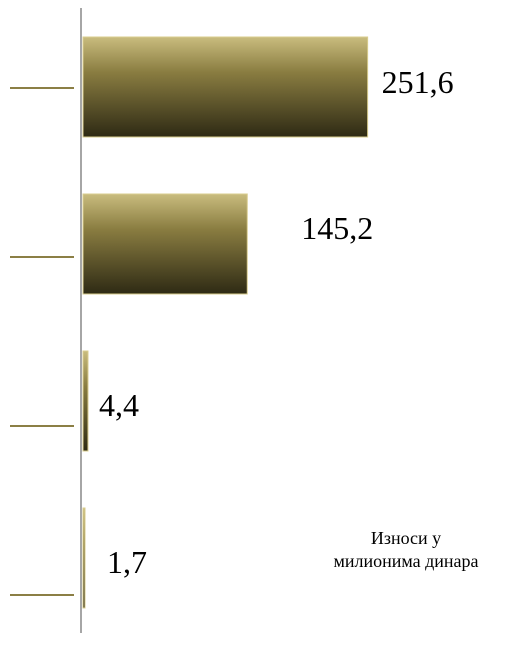 The height and width of the screenshot is (646, 526). What do you see at coordinates (119, 405) in the screenshot?
I see `data-label: 4,4` at bounding box center [119, 405].